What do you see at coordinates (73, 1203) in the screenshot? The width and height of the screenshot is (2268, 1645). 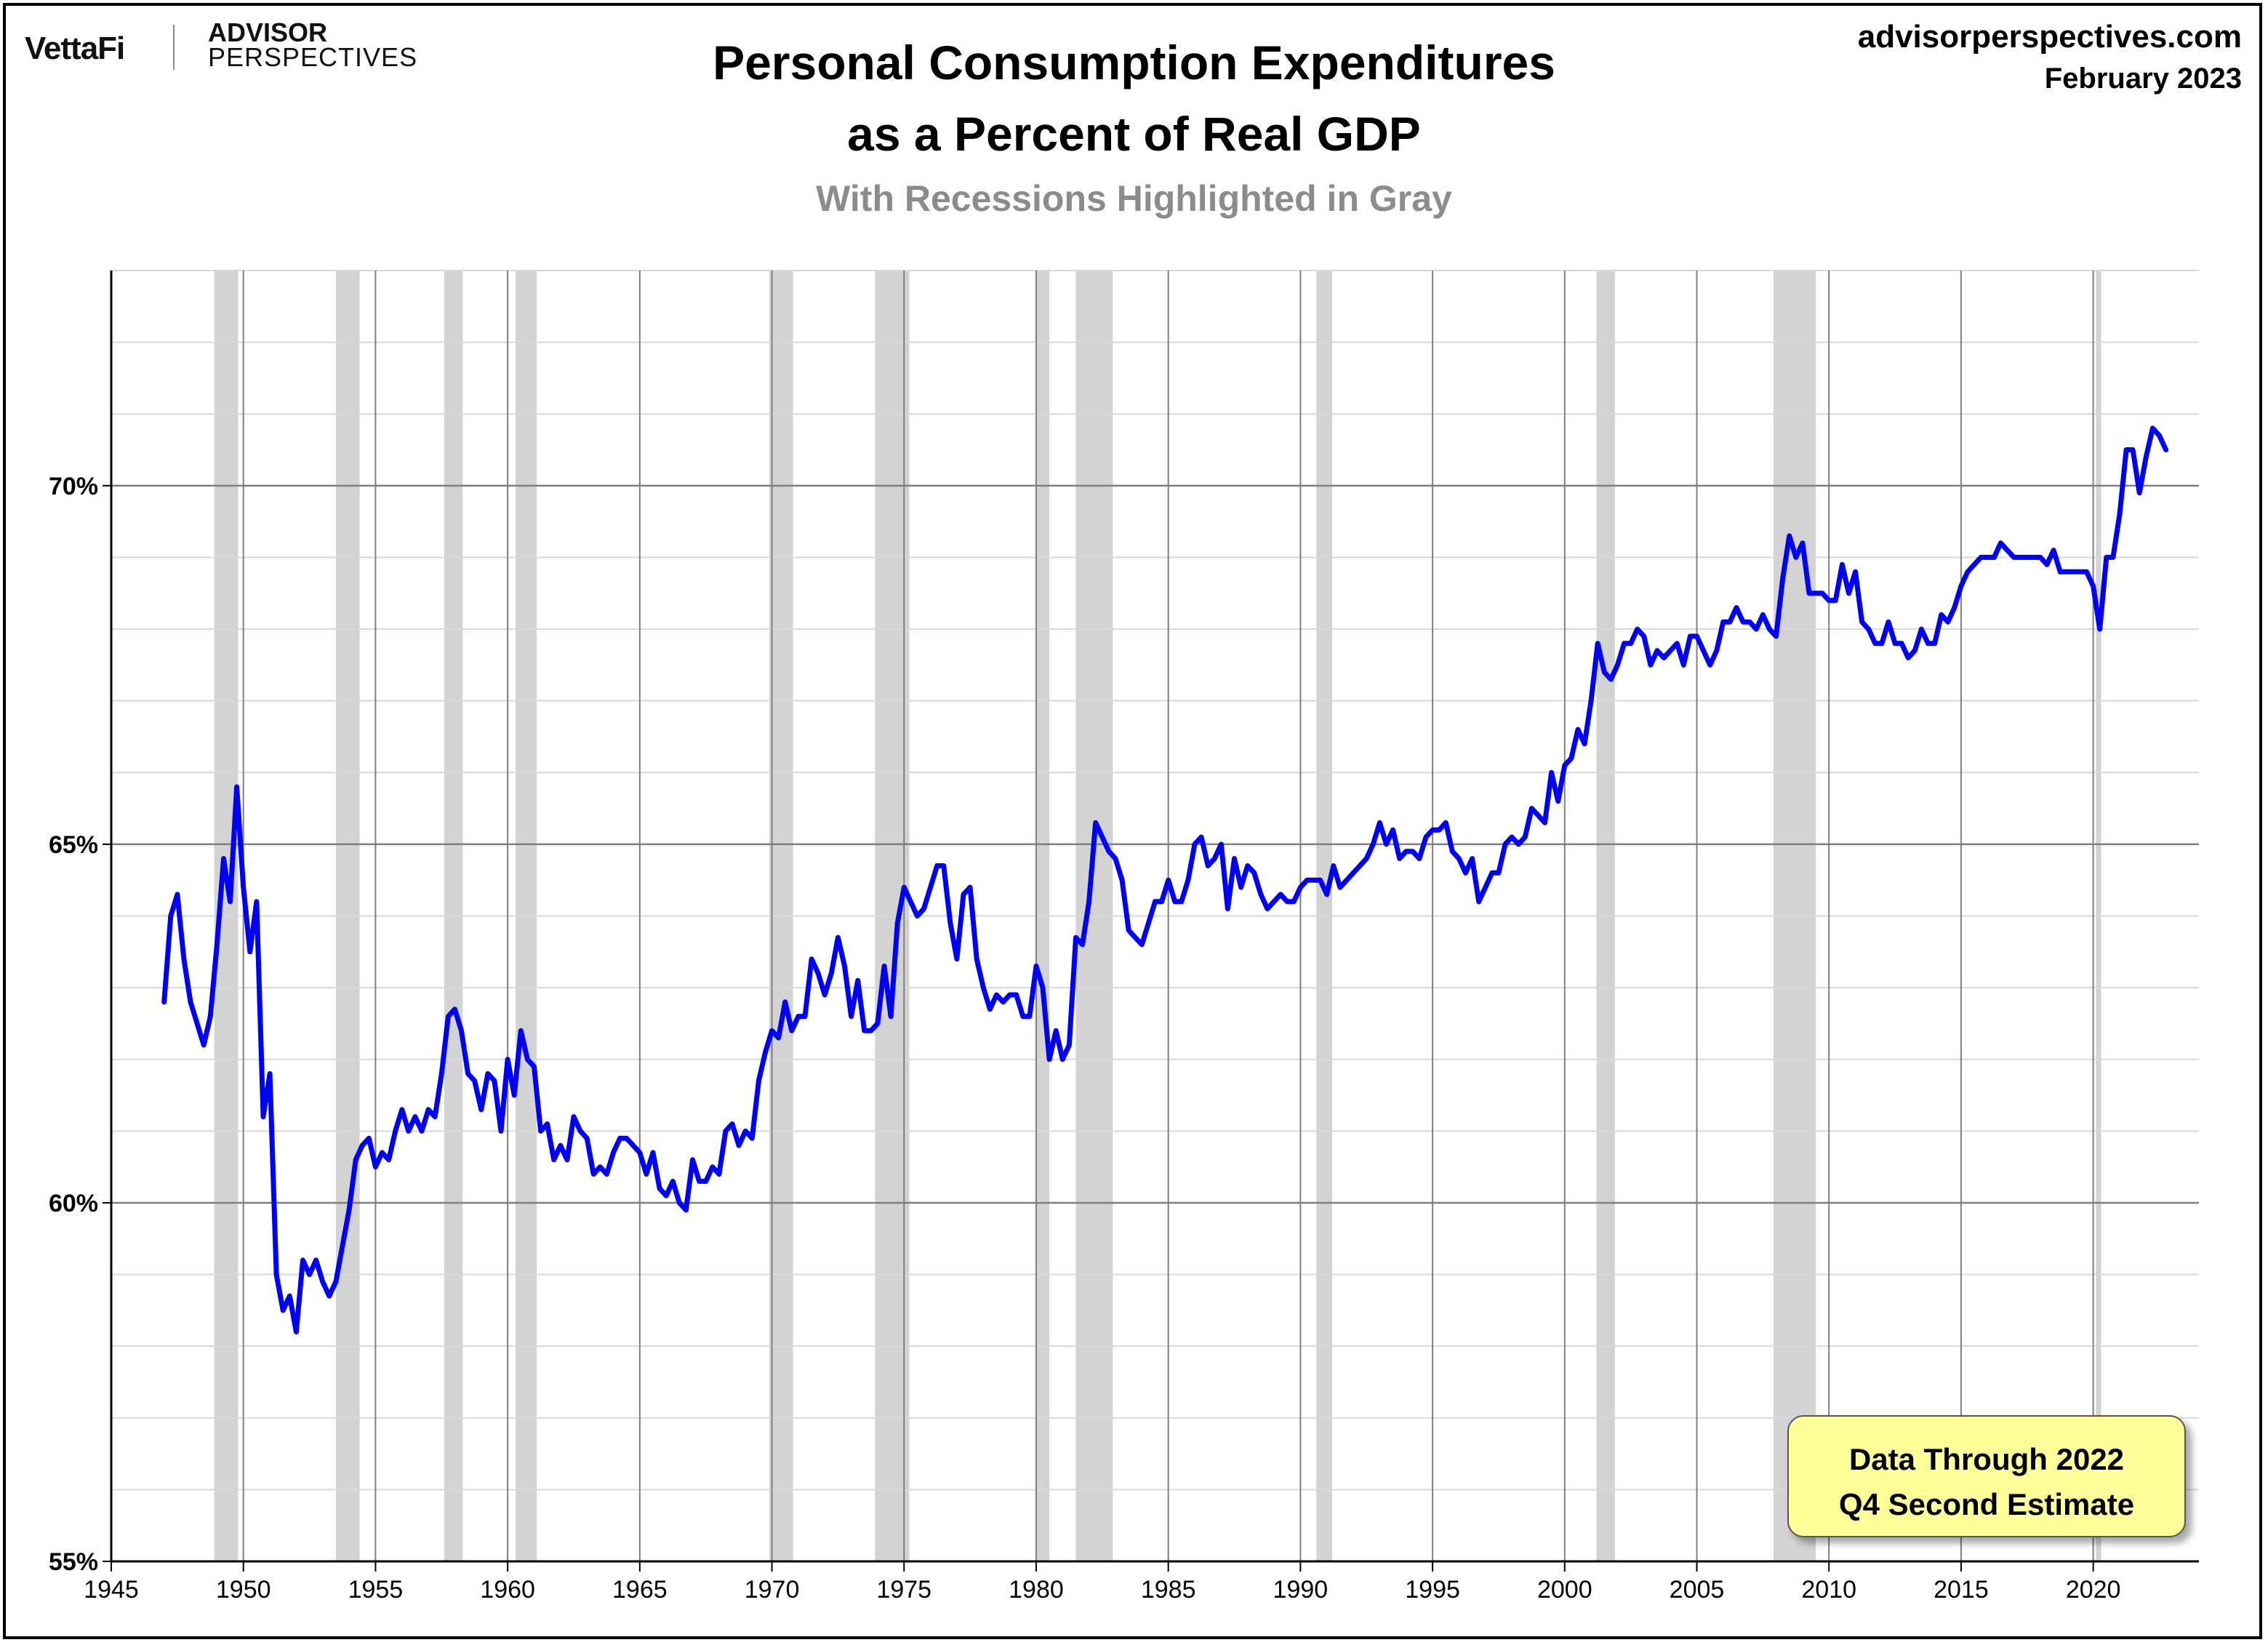 I see `y-tick-label: 60%` at bounding box center [73, 1203].